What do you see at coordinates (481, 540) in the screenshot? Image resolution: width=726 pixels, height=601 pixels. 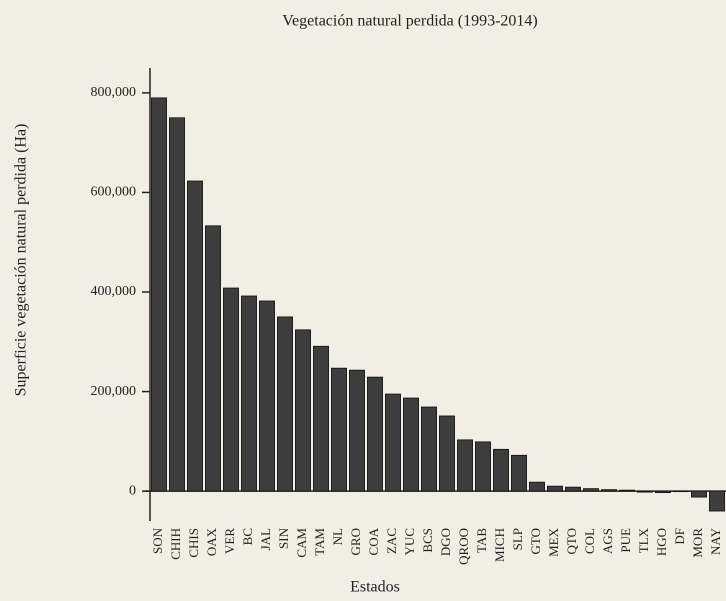 I see `x-tick-label: TAB` at bounding box center [481, 540].